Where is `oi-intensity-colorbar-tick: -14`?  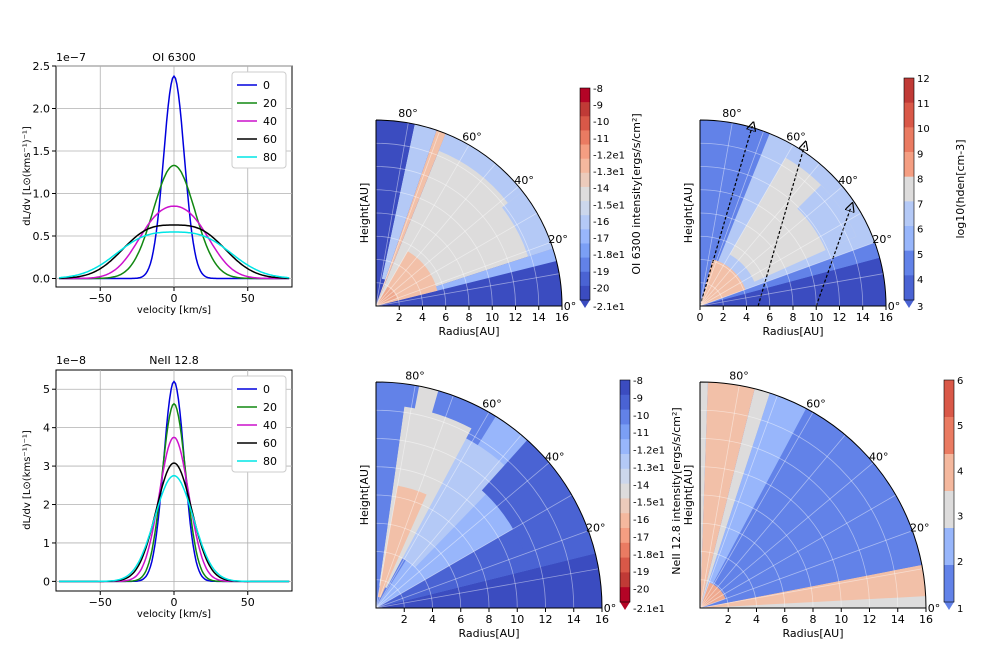
oi-intensity-colorbar-tick: -14 is located at coordinates (601, 189).